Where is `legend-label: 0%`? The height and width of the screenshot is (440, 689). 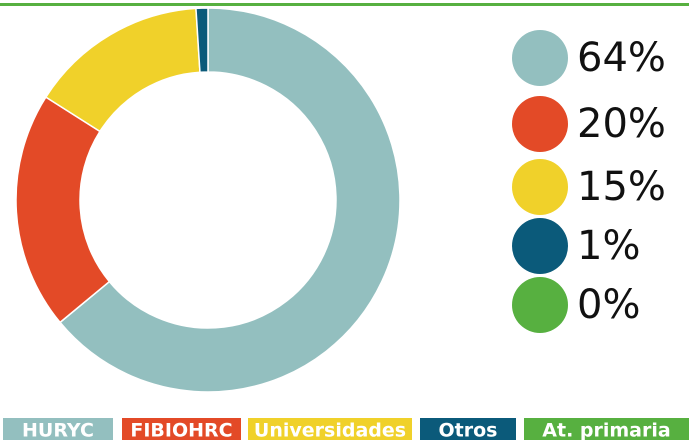
legend-label: 0% is located at coordinates (608, 305).